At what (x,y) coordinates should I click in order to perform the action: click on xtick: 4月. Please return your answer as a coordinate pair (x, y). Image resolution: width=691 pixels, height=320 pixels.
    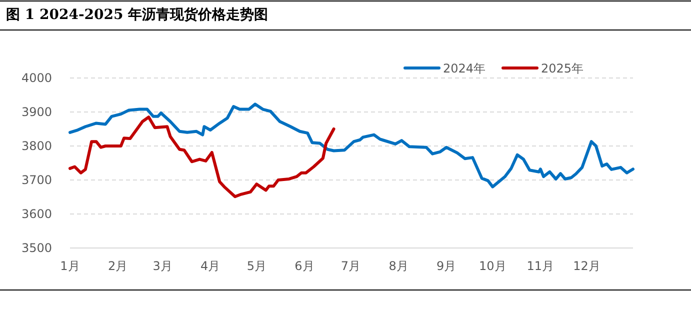
    Looking at the image, I should click on (210, 266).